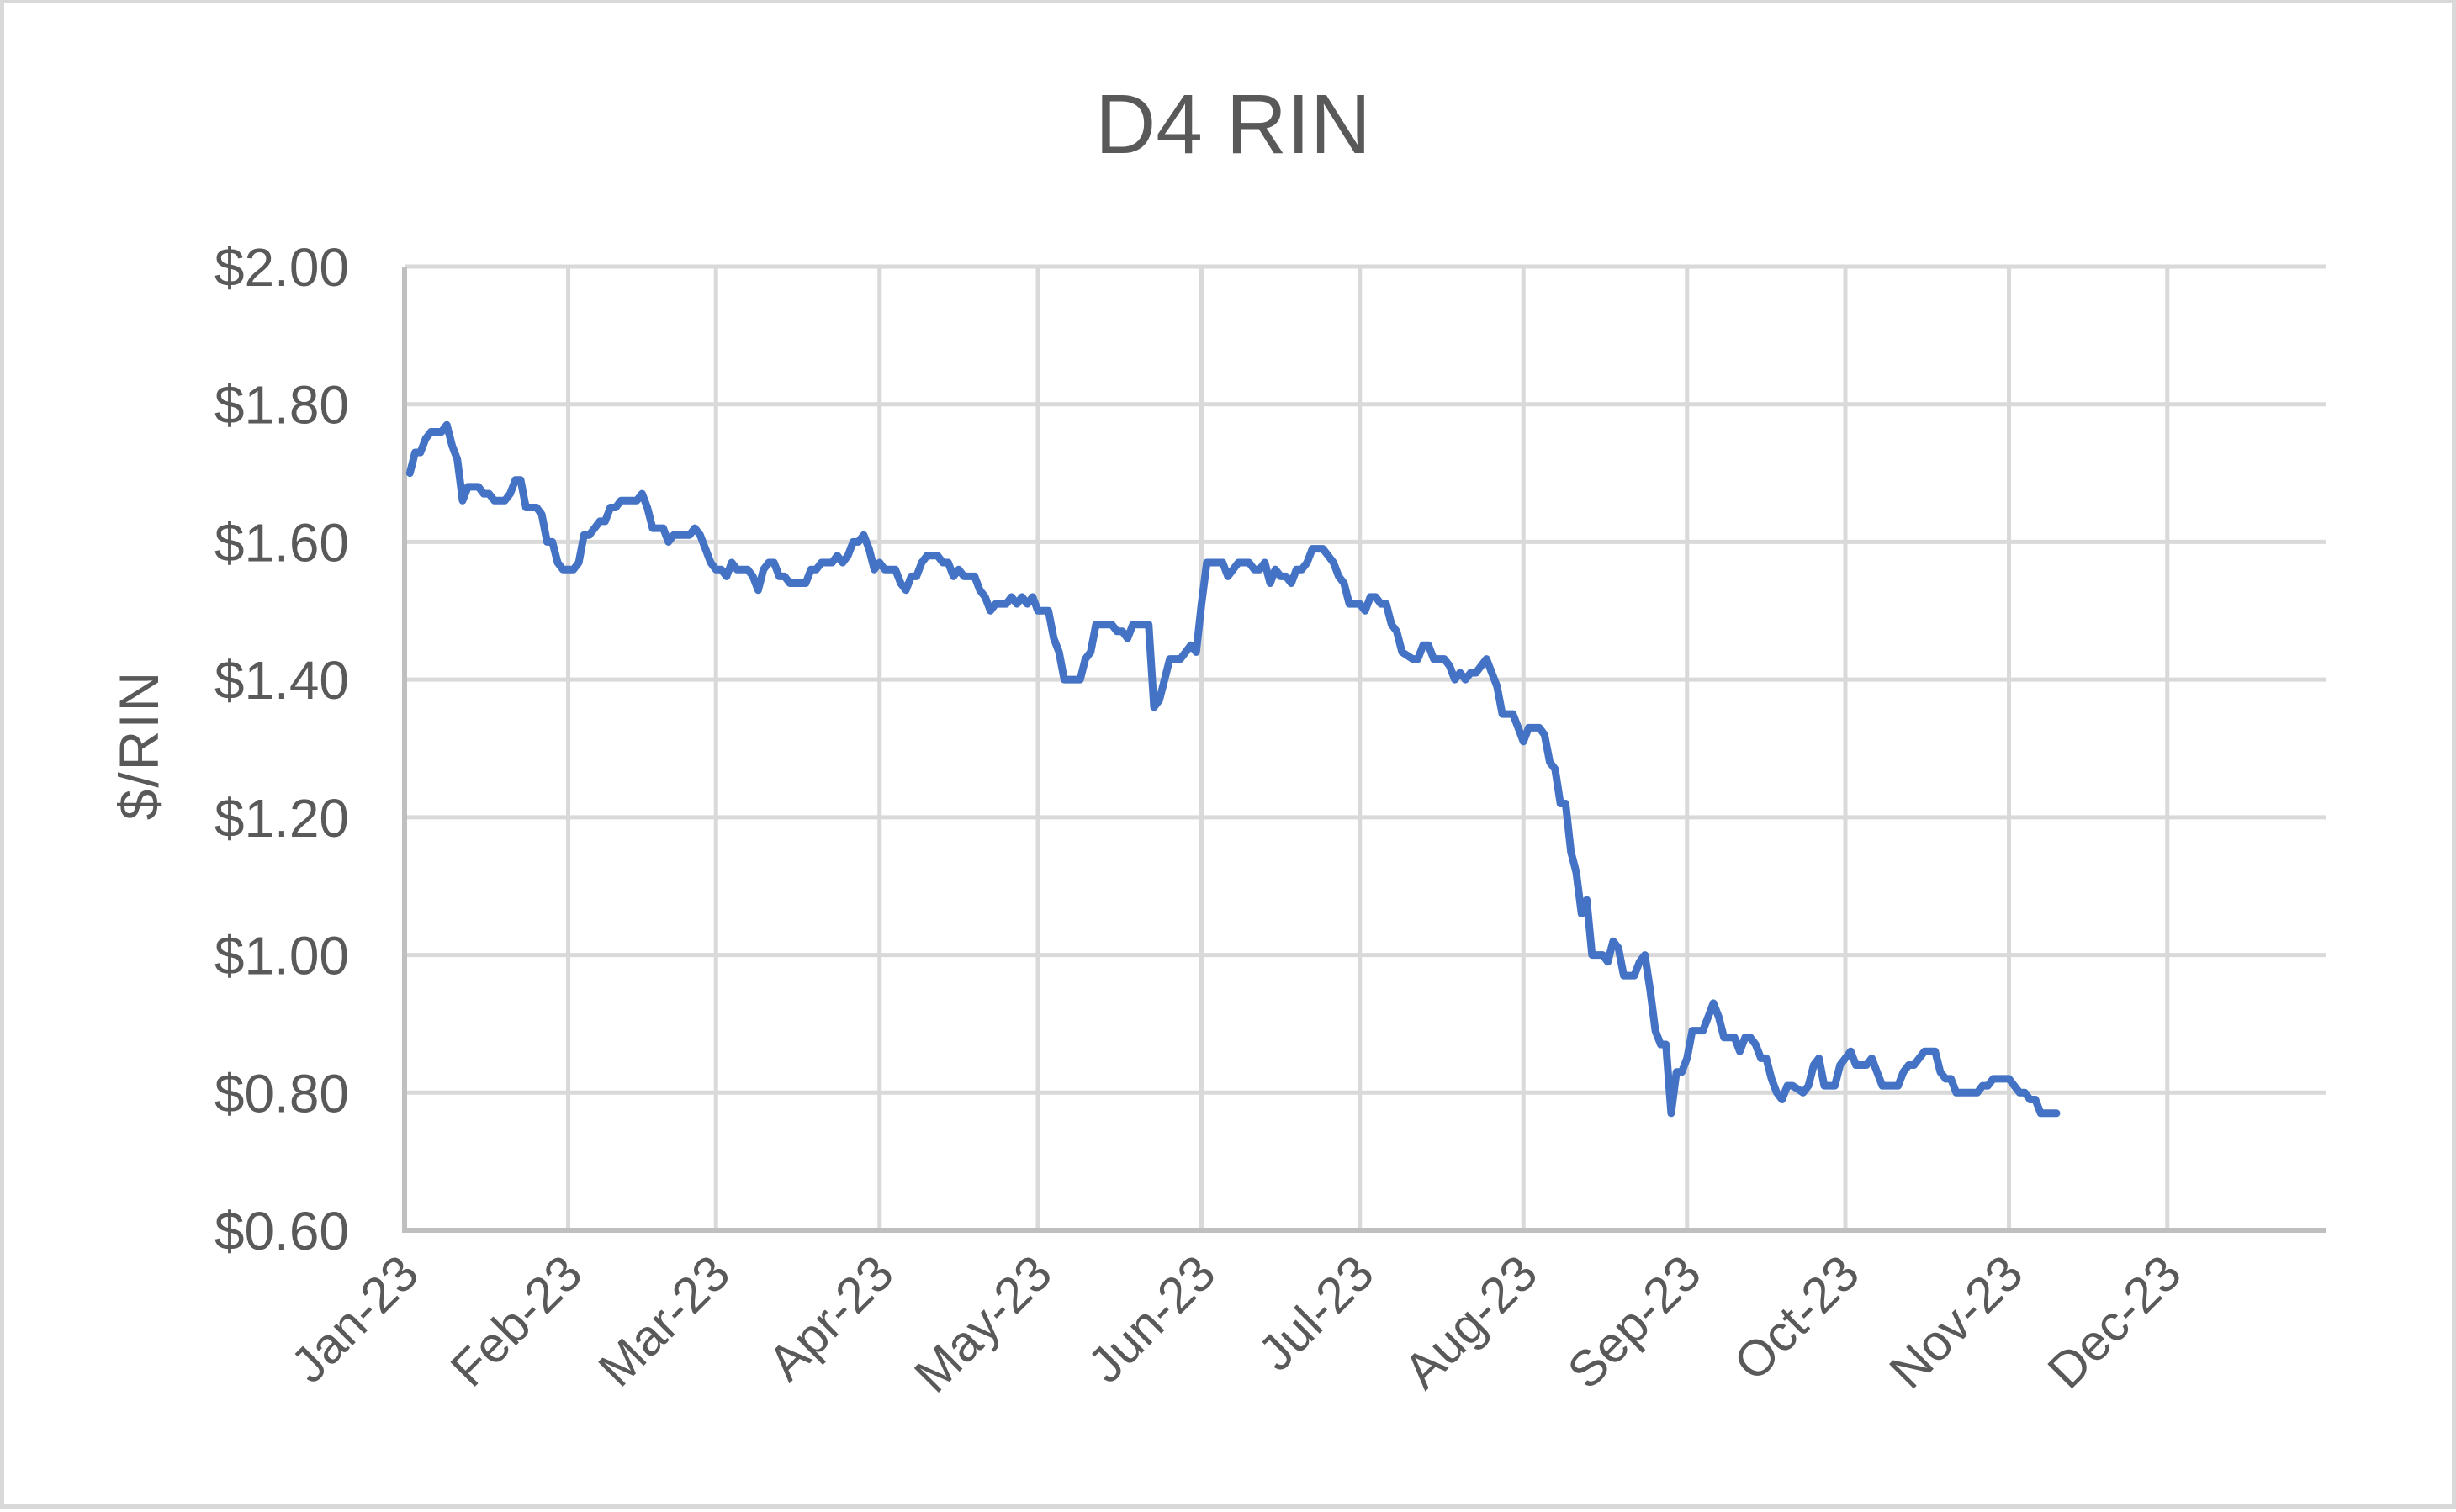  What do you see at coordinates (983, 1324) in the screenshot?
I see `x-tick-label: May-23` at bounding box center [983, 1324].